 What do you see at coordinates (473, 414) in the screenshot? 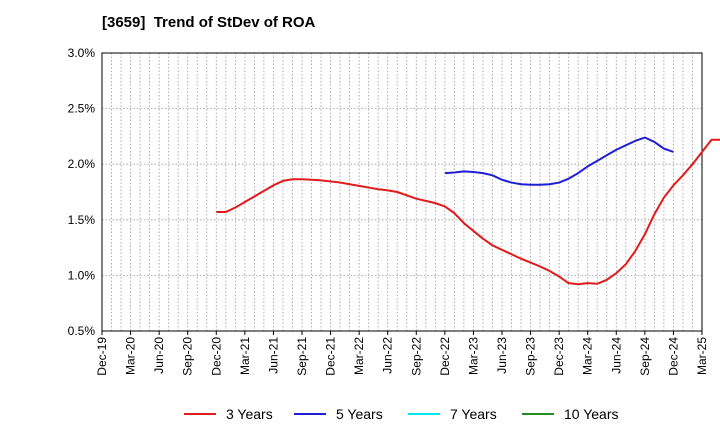
I see `legend-label-7-years: 7 Years` at bounding box center [473, 414].